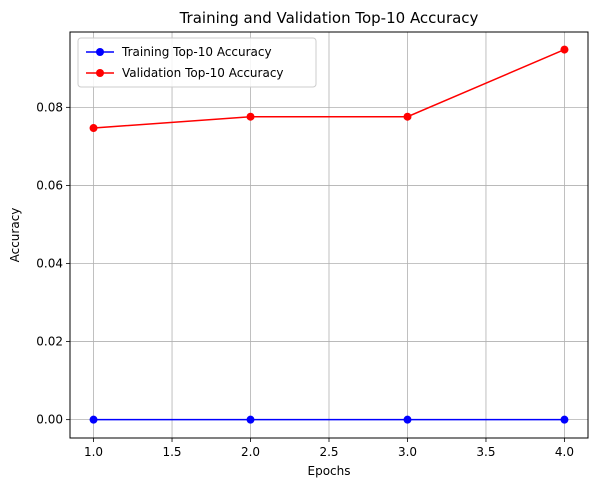  Describe the element at coordinates (49, 185) in the screenshot. I see `y-tick-label: 0.06` at that location.